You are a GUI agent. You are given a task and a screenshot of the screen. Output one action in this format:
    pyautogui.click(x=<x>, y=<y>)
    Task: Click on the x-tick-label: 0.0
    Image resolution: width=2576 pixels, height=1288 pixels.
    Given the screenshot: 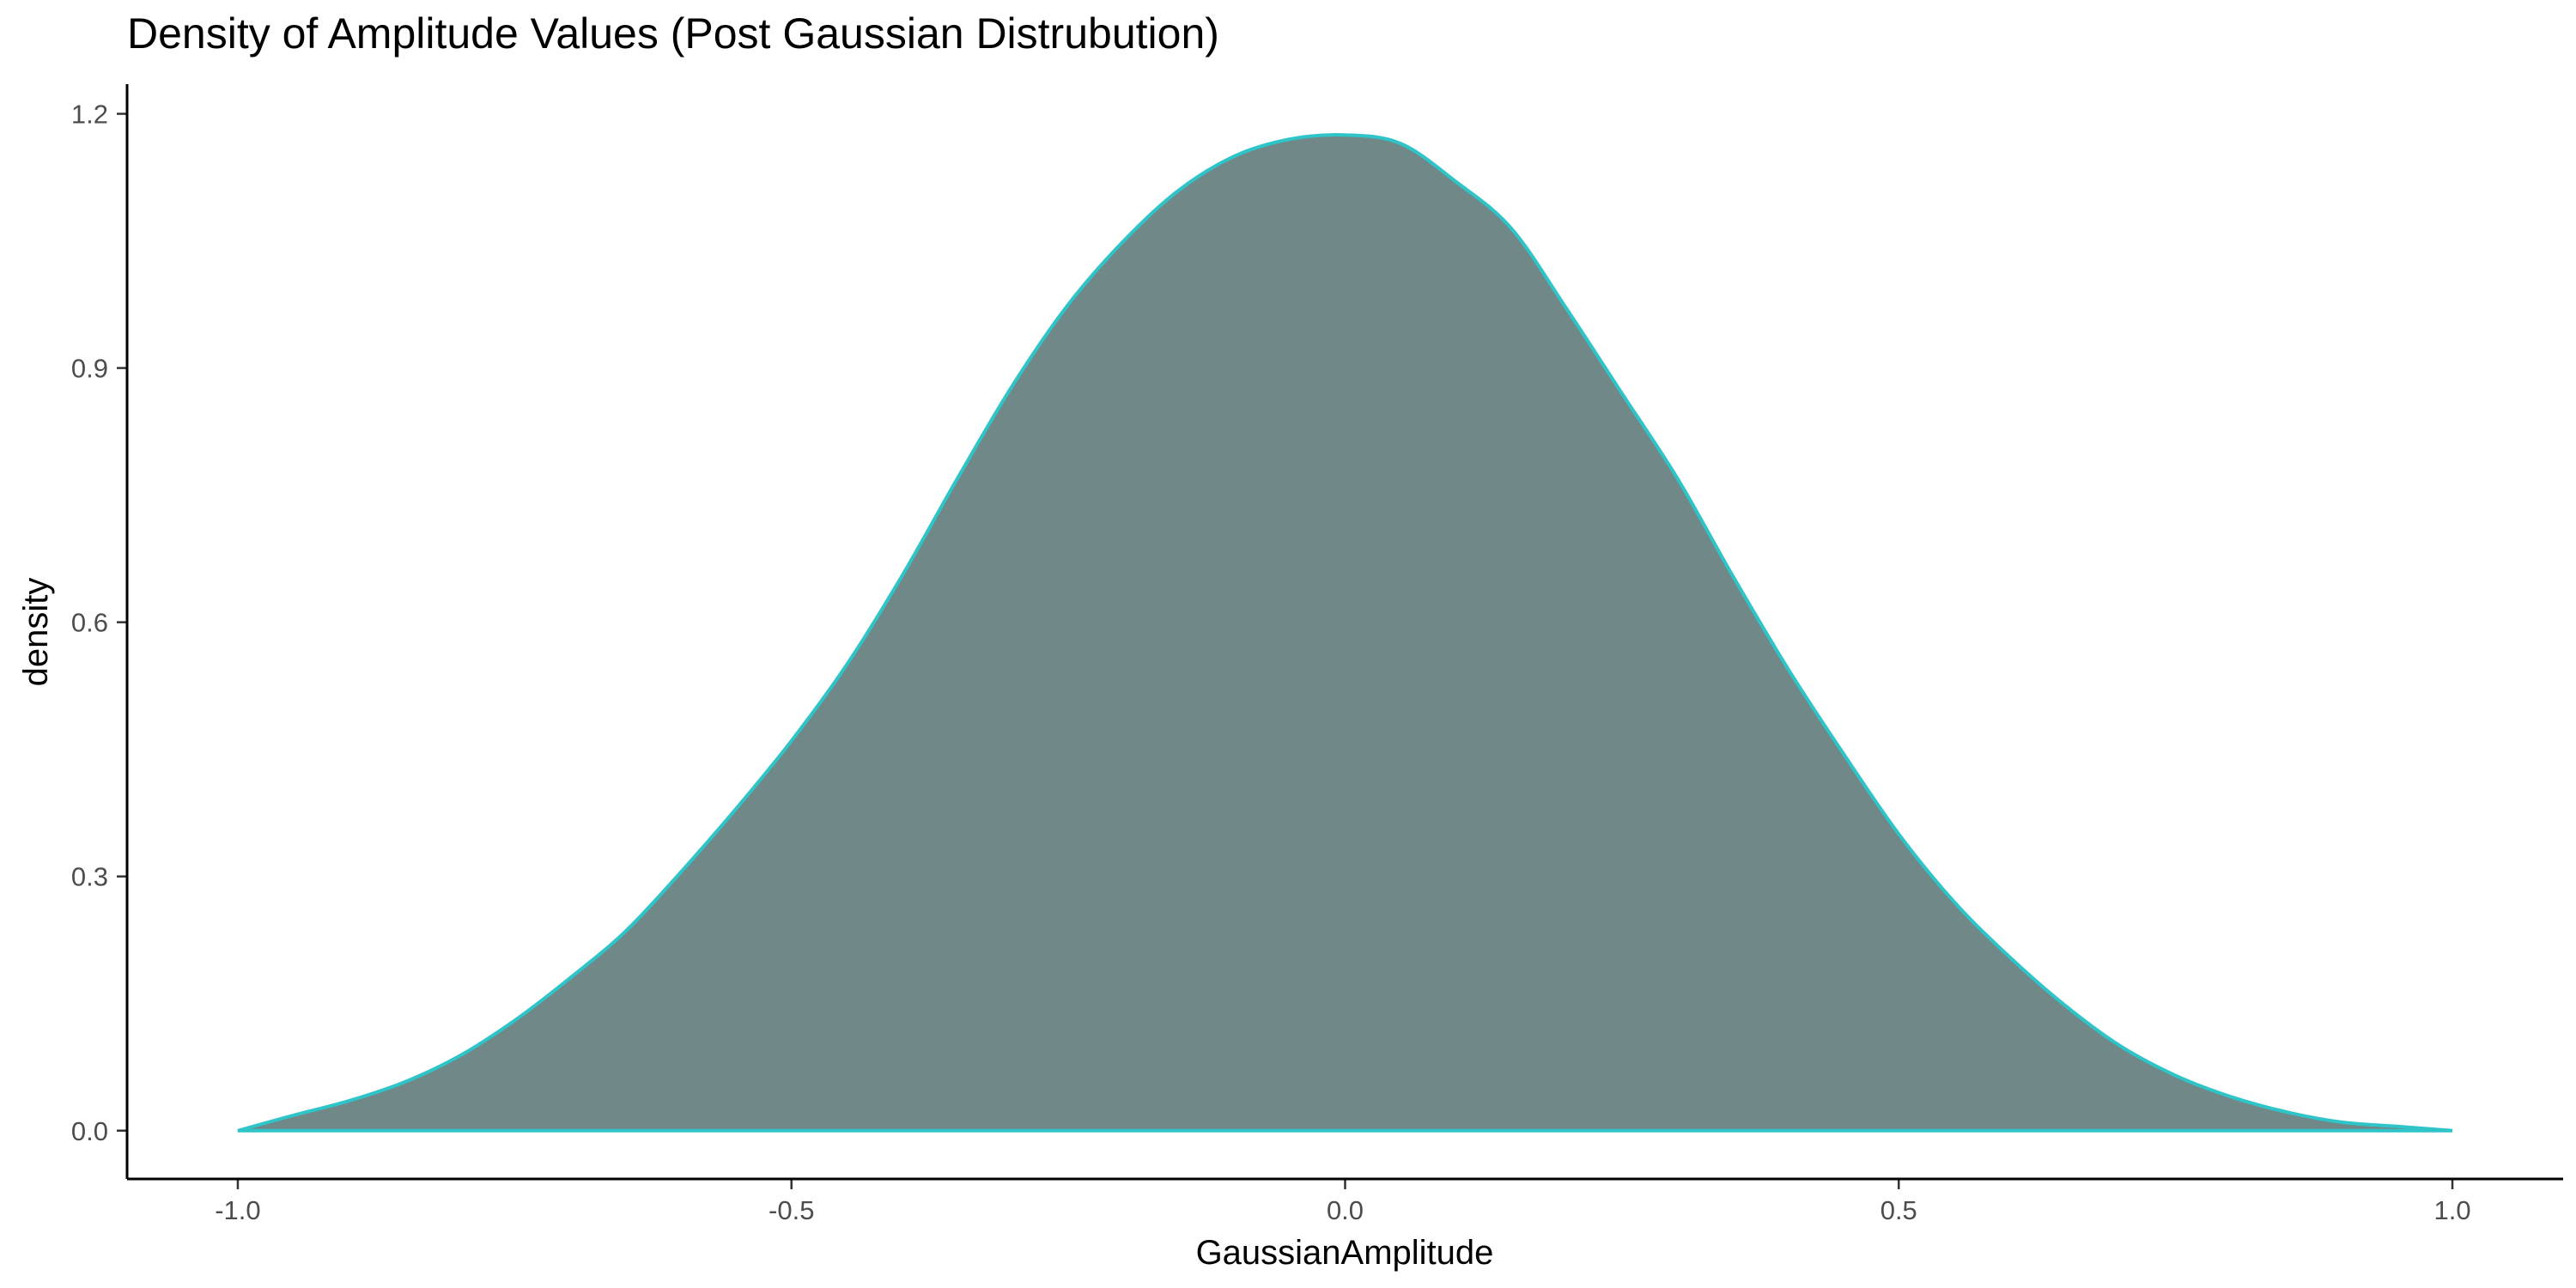 What is the action you would take?
    pyautogui.click(x=1345, y=1210)
    